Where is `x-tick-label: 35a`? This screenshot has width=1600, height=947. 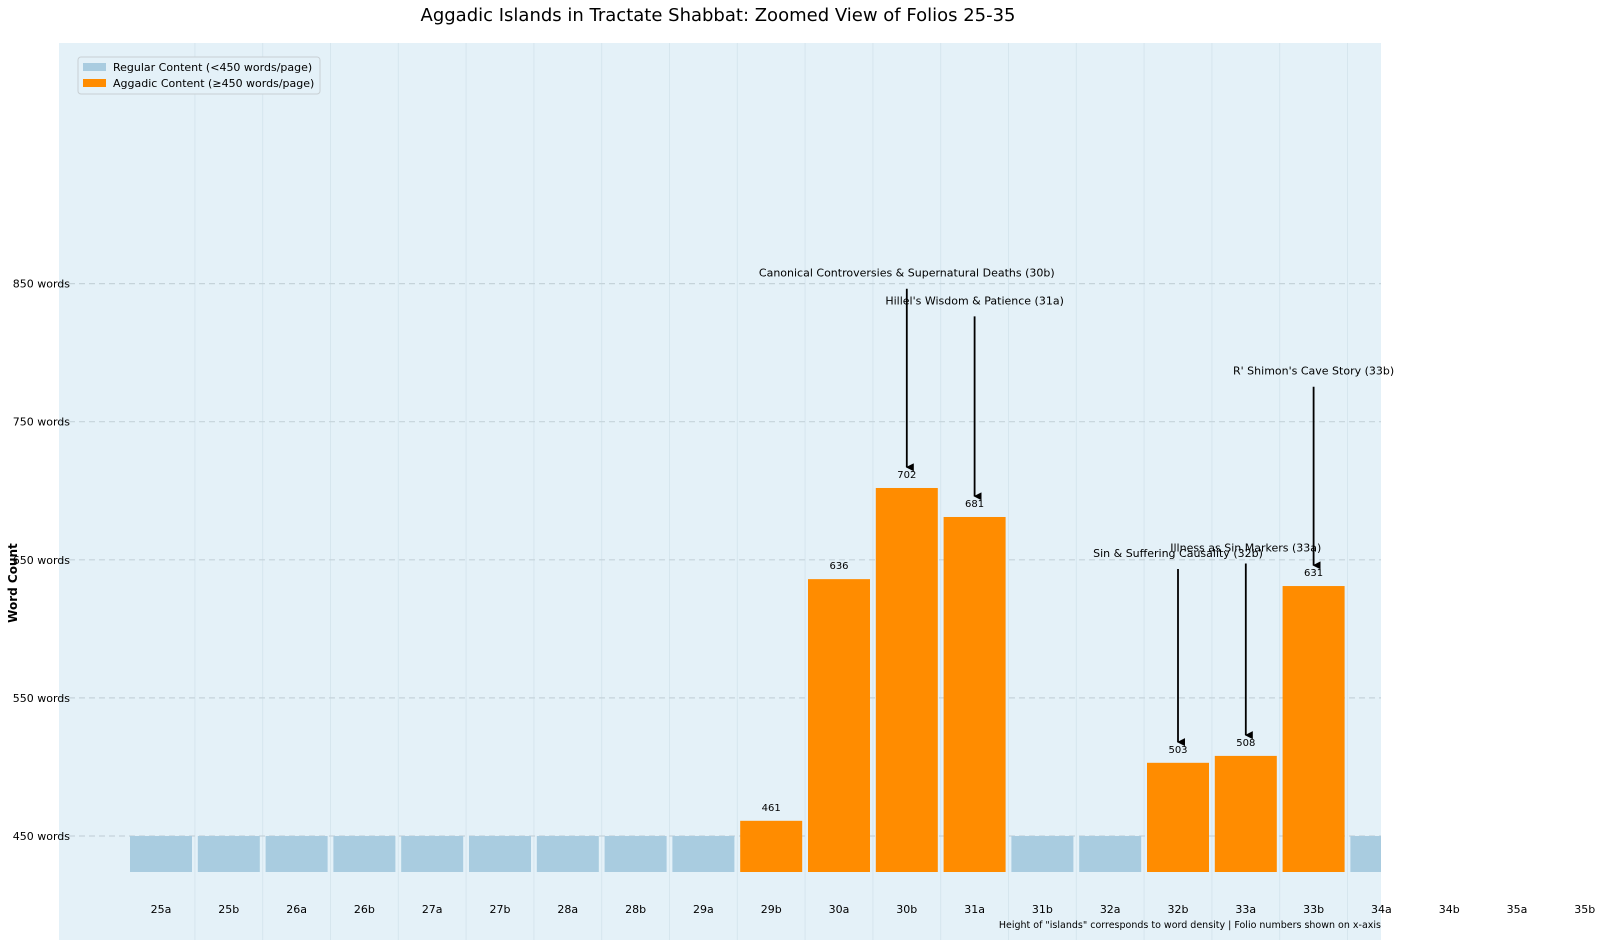
x-tick-label: 35a is located at coordinates (1517, 909).